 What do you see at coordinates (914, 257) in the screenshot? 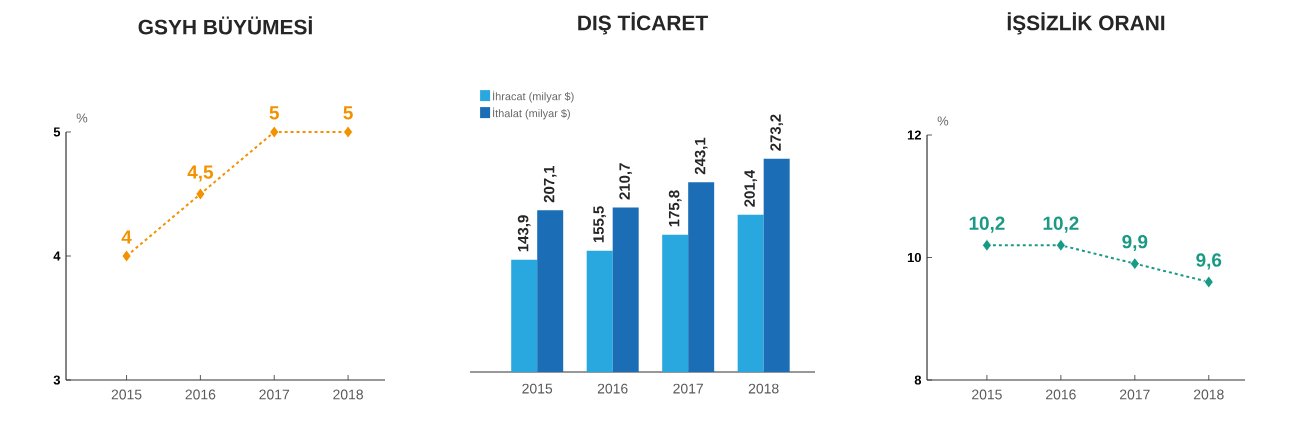
I see `y-tick-label: 10` at bounding box center [914, 257].